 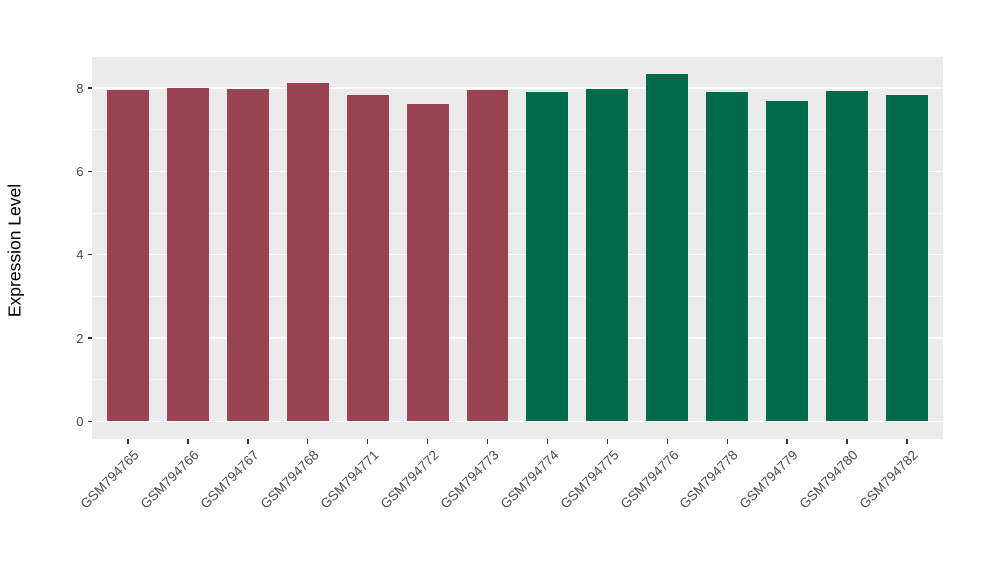 I want to click on y-tick-label: 2, so click(x=80, y=338).